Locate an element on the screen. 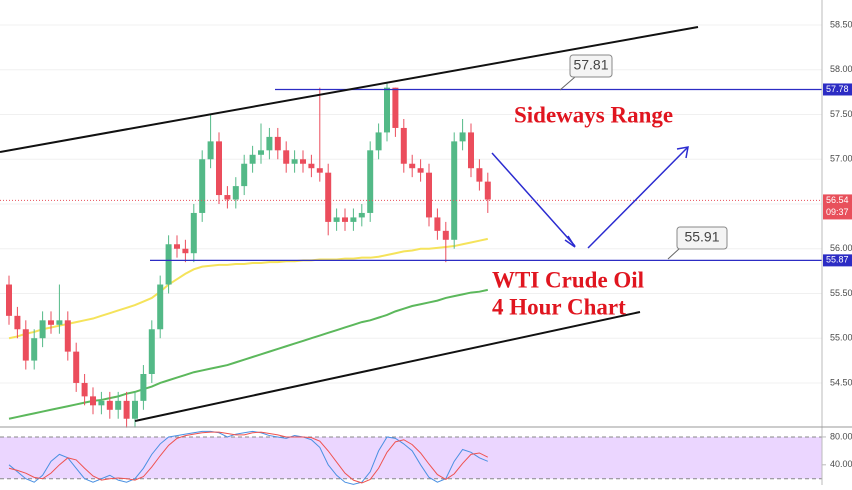 The image size is (852, 490). oscillator-pane is located at coordinates (411, 457).